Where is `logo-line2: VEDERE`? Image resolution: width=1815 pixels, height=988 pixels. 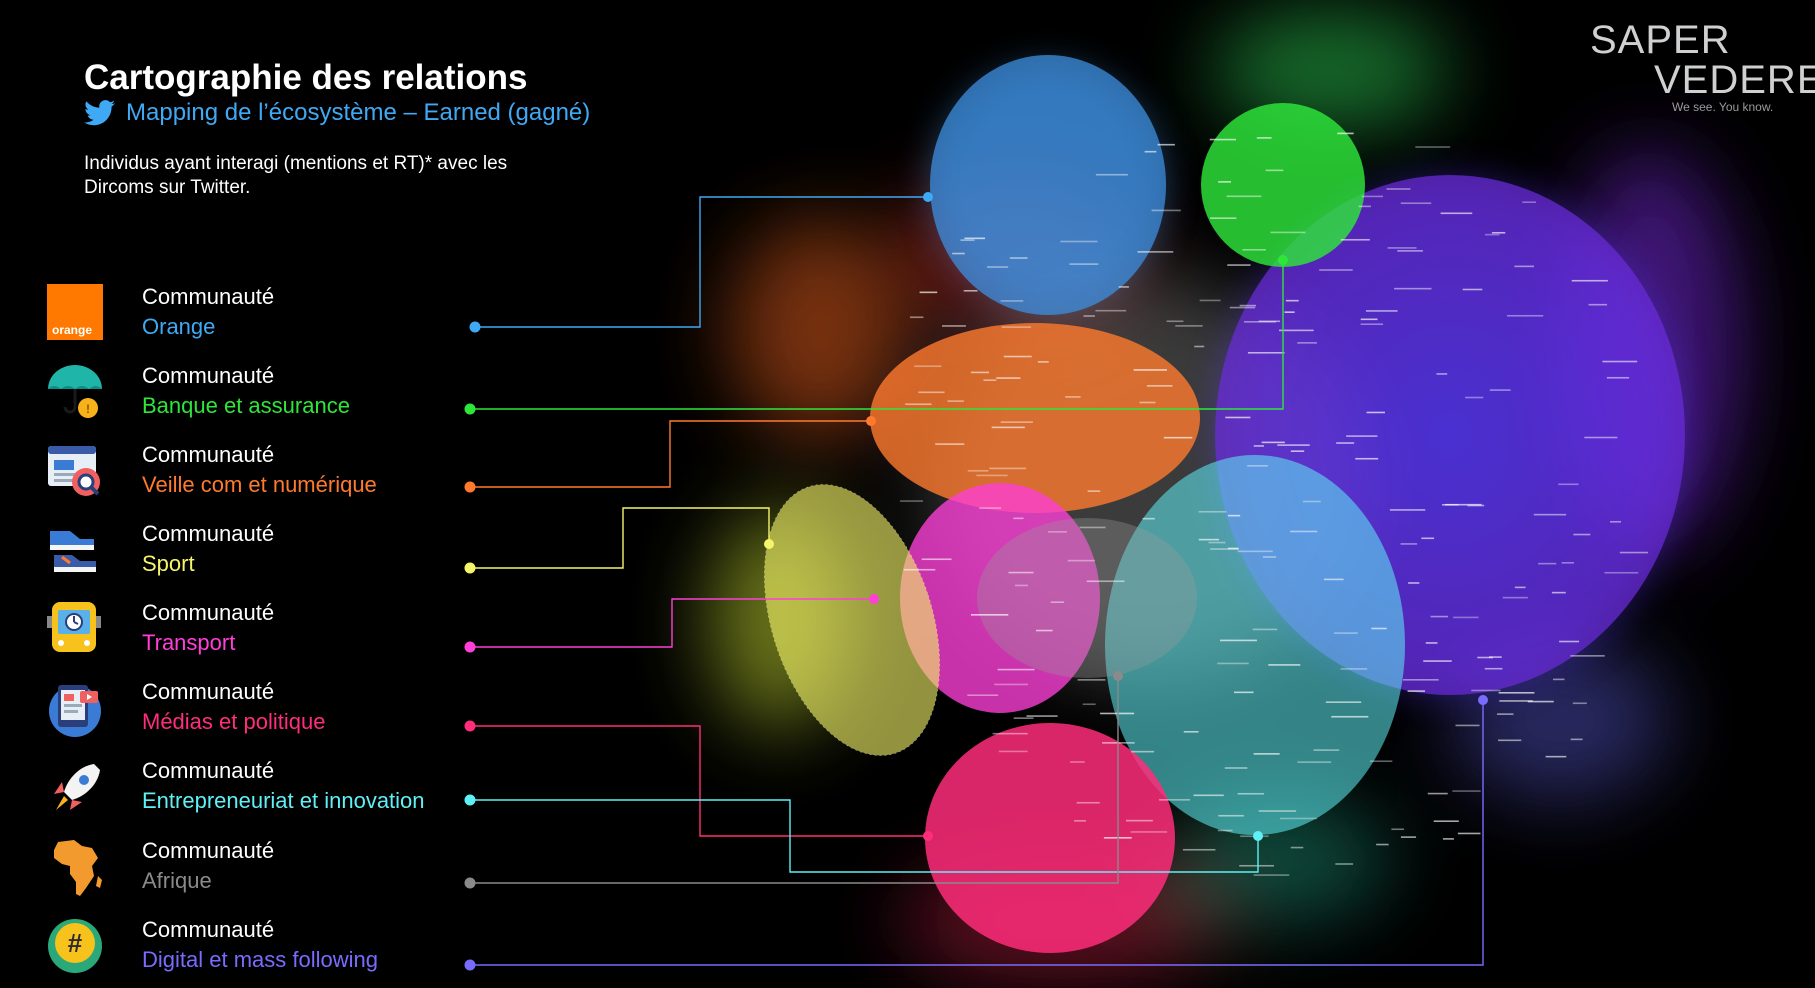 logo-line2: VEDERE is located at coordinates (1734, 80).